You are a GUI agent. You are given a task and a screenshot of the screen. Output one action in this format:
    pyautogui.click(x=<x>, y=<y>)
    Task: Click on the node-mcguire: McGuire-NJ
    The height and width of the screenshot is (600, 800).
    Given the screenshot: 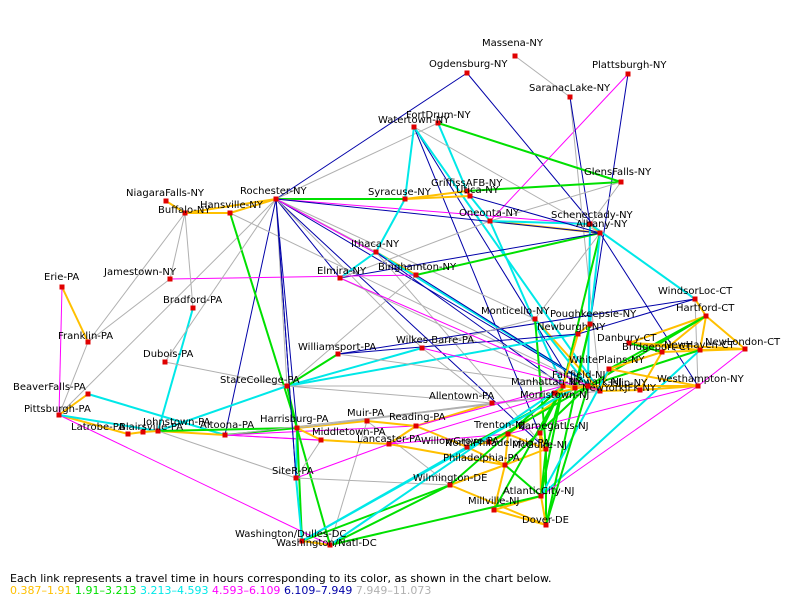 What is the action you would take?
    pyautogui.click(x=539, y=446)
    